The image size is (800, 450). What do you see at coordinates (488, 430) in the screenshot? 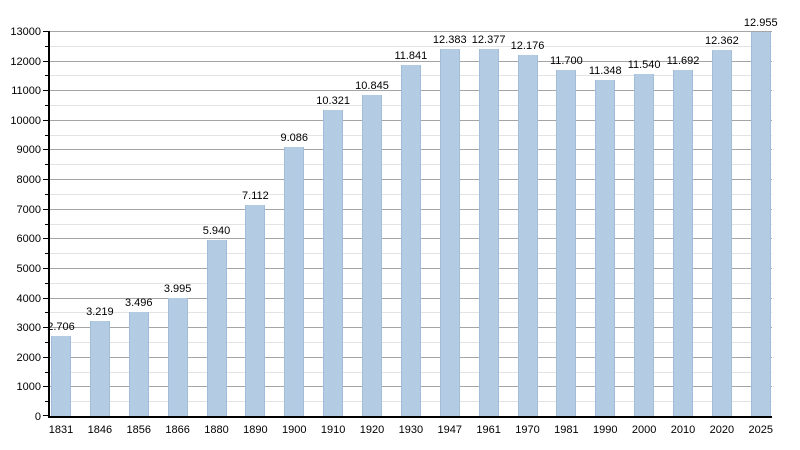
I see `x-tick-label: 1961` at bounding box center [488, 430].